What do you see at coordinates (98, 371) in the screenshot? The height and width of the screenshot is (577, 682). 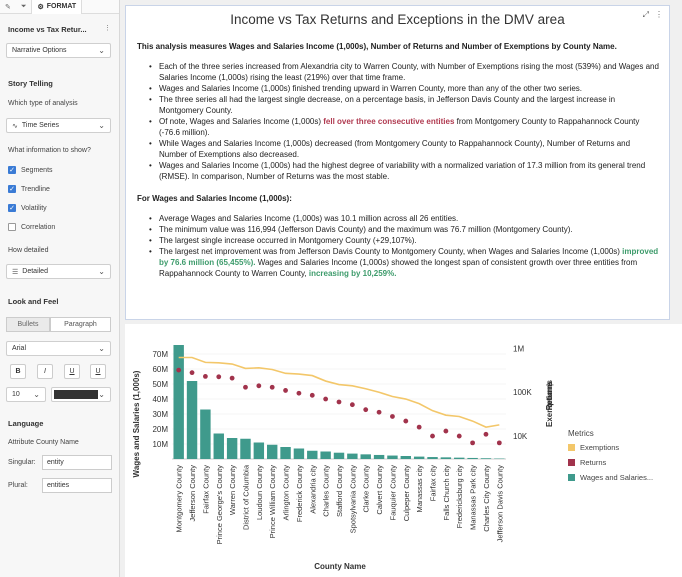 I see `strikethrough-button: U` at bounding box center [98, 371].